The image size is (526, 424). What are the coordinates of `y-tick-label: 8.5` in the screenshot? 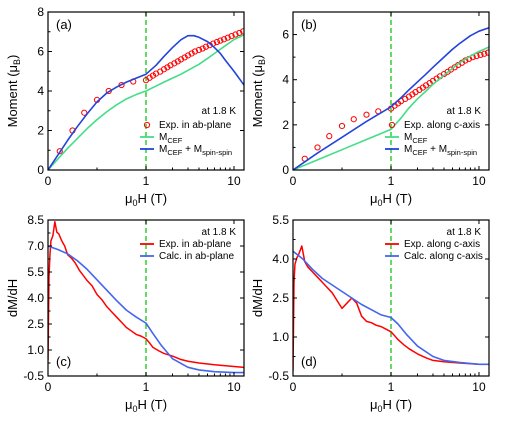 It's located at (35, 220).